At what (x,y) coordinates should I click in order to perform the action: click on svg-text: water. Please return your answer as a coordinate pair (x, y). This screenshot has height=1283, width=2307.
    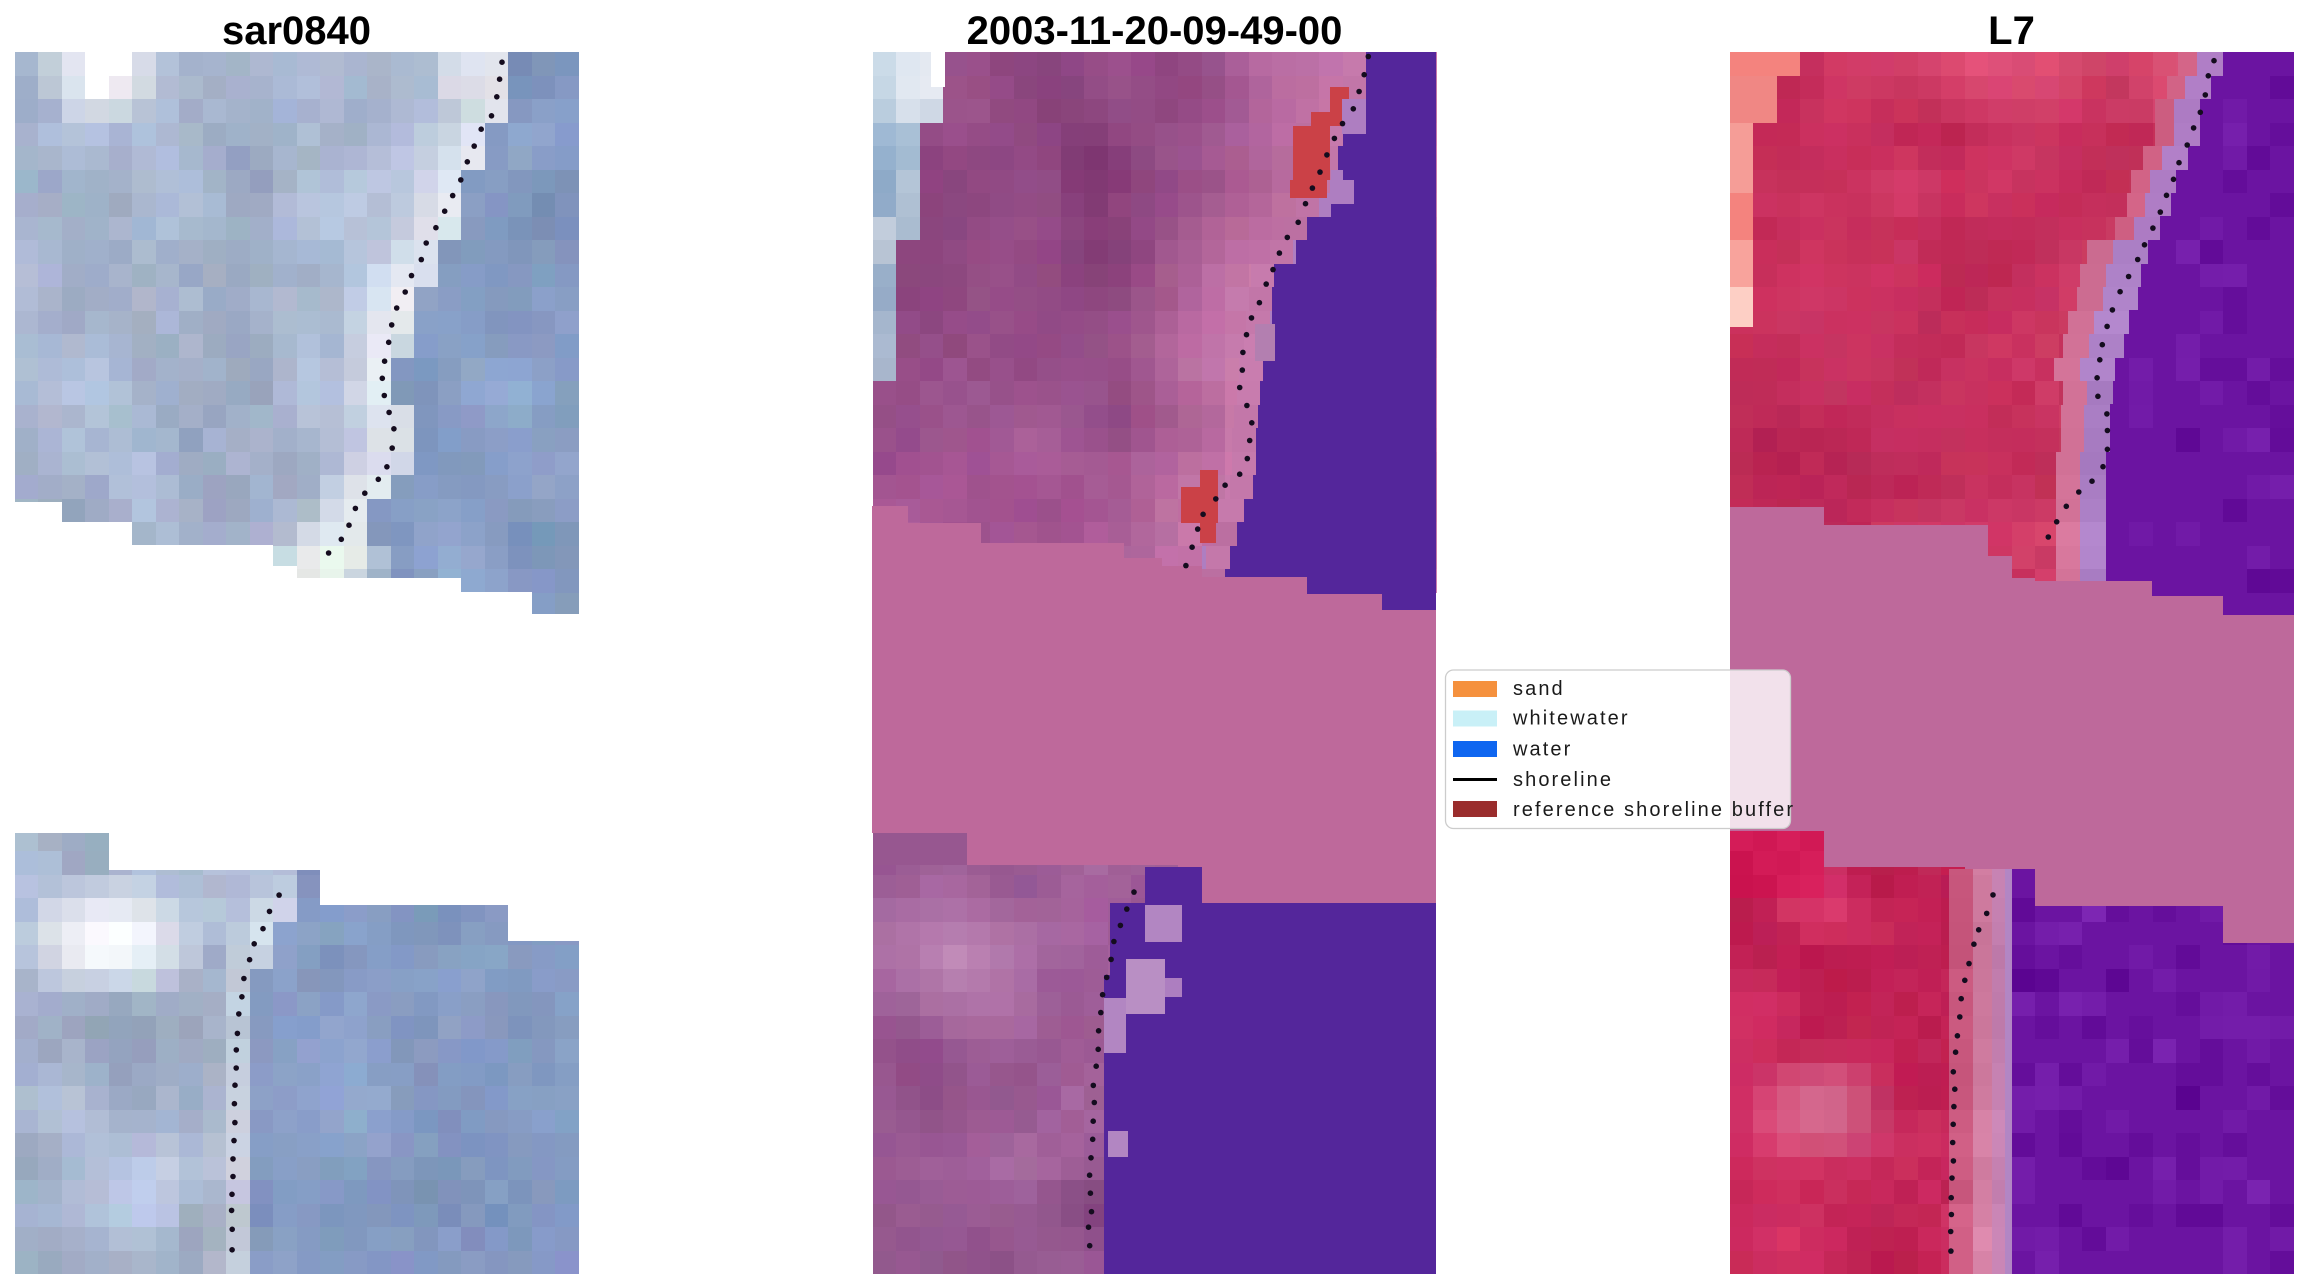
    Looking at the image, I should click on (1542, 750).